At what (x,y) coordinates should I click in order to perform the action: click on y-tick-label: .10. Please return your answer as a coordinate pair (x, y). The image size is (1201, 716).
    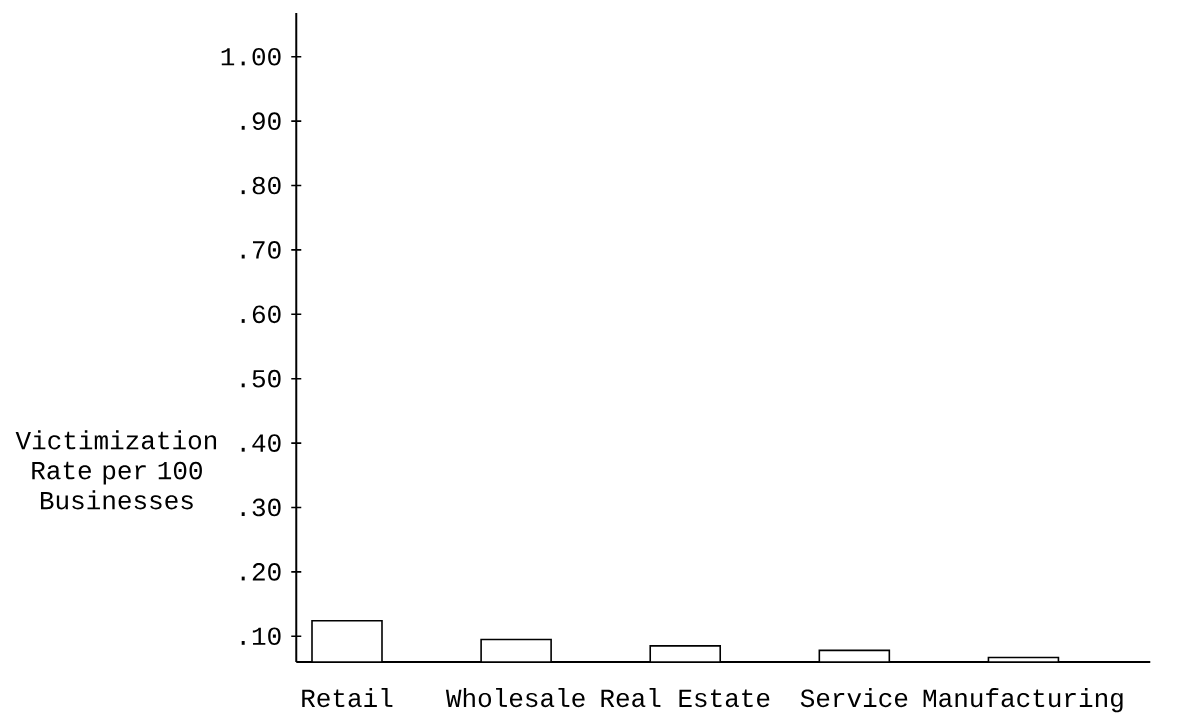
    Looking at the image, I should click on (261, 636).